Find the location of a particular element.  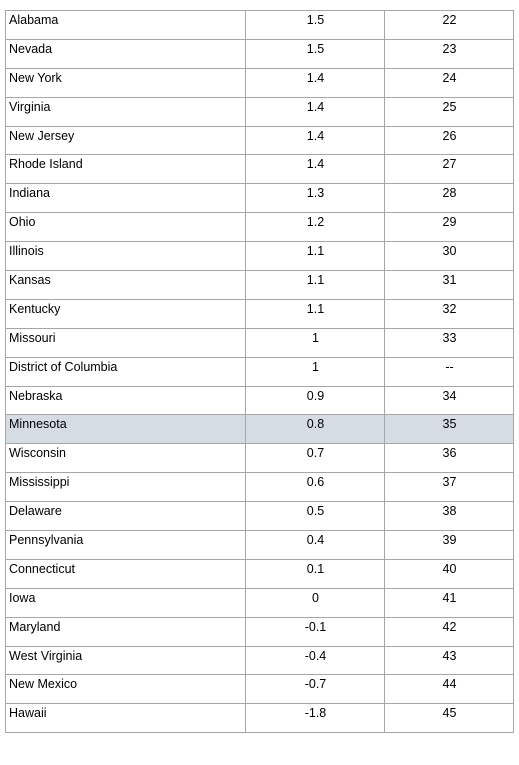

state-cell: New York is located at coordinates (125, 82).